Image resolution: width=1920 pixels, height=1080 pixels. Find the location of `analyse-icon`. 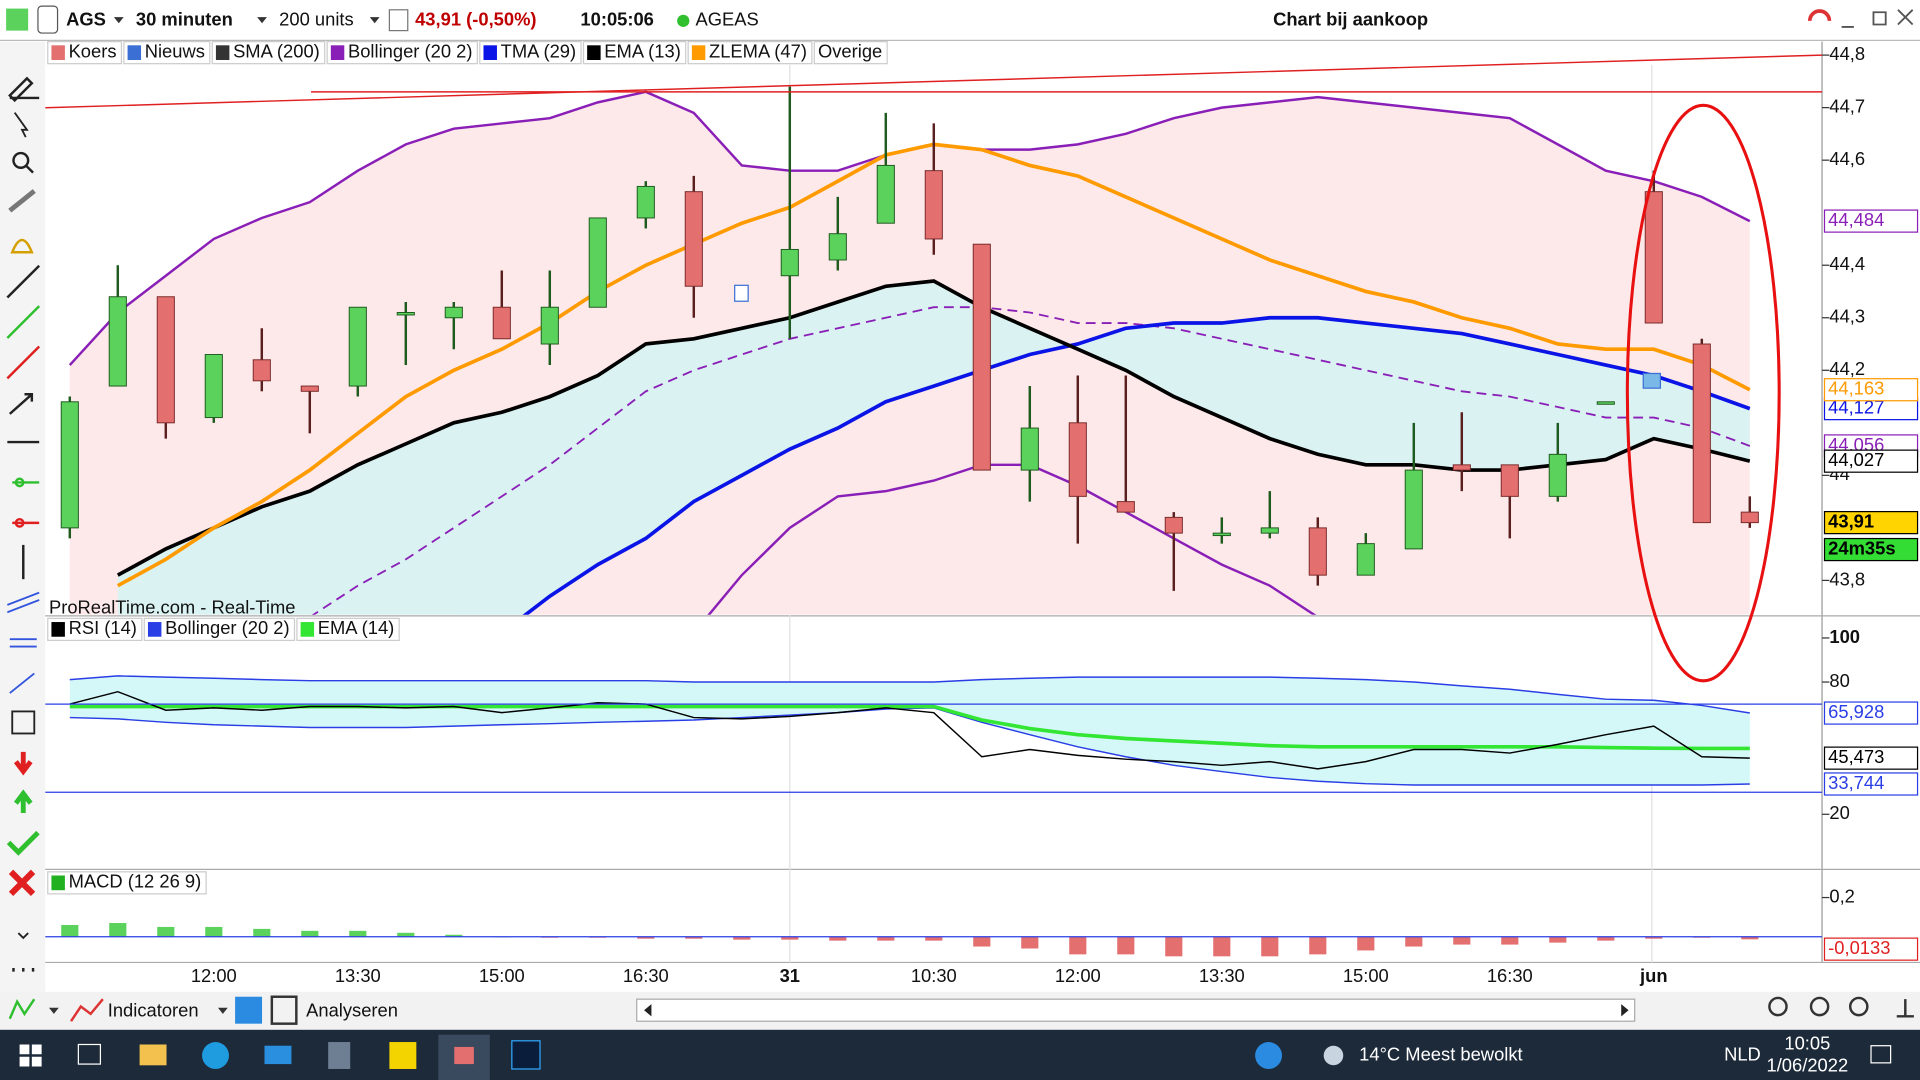

analyse-icon is located at coordinates (284, 1010).